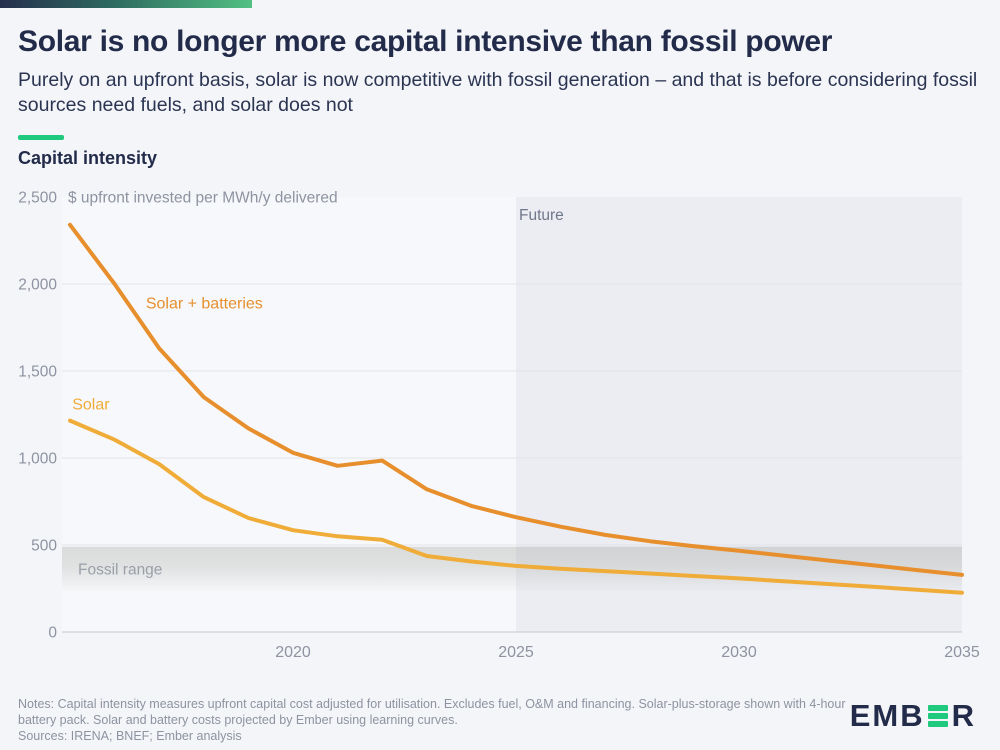 The height and width of the screenshot is (750, 1000). What do you see at coordinates (130, 736) in the screenshot?
I see `sources-text: Sources: IRENA; BNEF; Ember analysis` at bounding box center [130, 736].